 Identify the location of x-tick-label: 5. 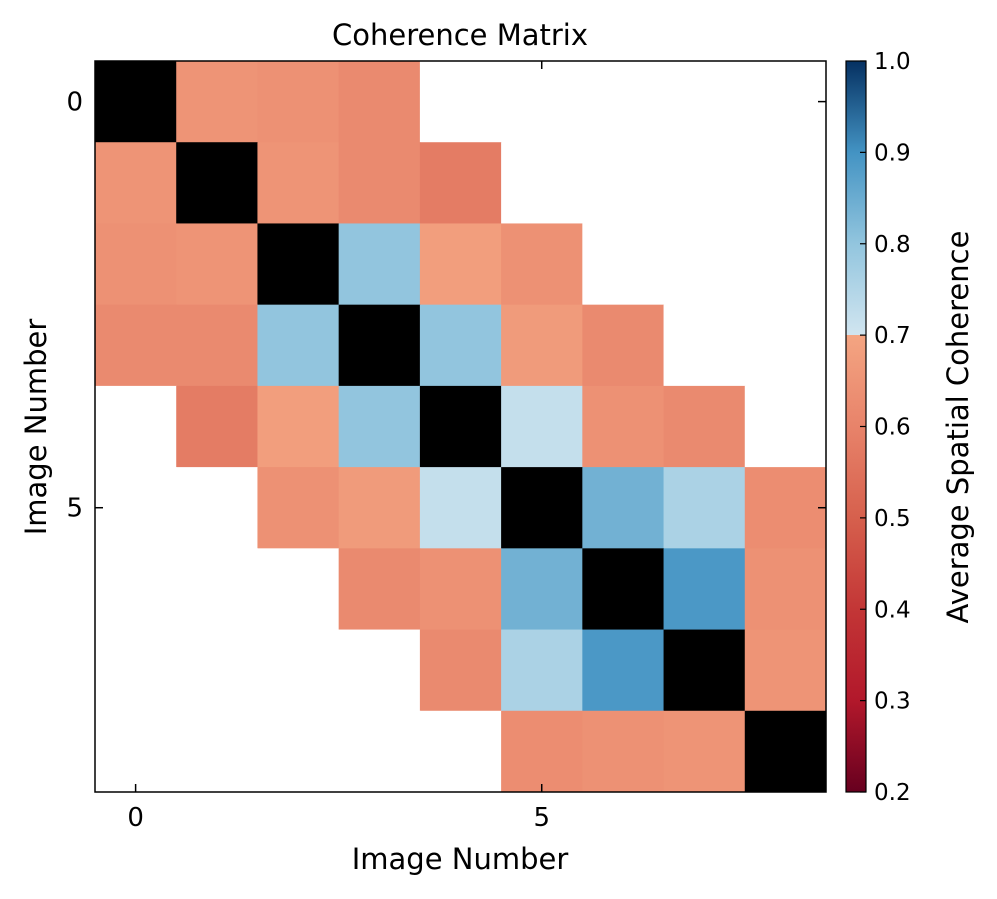
(541, 818).